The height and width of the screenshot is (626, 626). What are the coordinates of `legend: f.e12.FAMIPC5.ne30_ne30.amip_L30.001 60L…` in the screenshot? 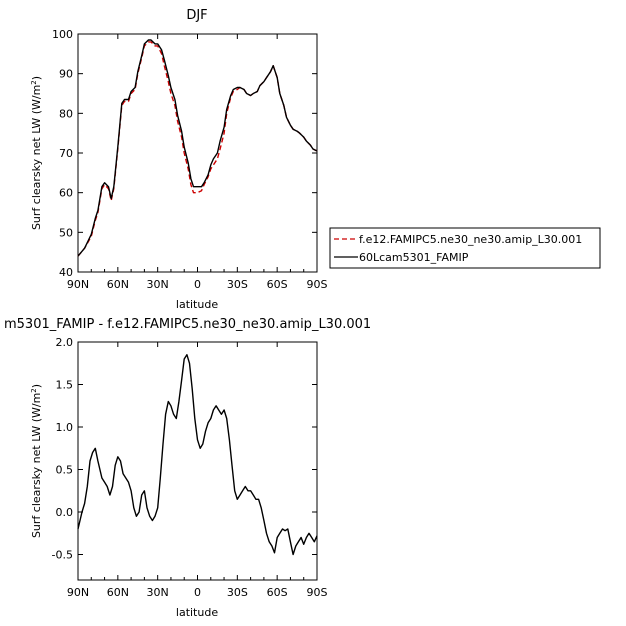 It's located at (465, 248).